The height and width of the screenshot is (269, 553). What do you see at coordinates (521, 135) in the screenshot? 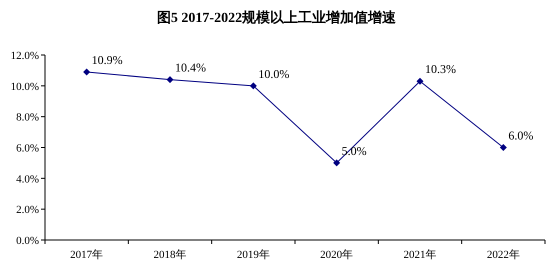
I see `data-label: 6.0%` at bounding box center [521, 135].